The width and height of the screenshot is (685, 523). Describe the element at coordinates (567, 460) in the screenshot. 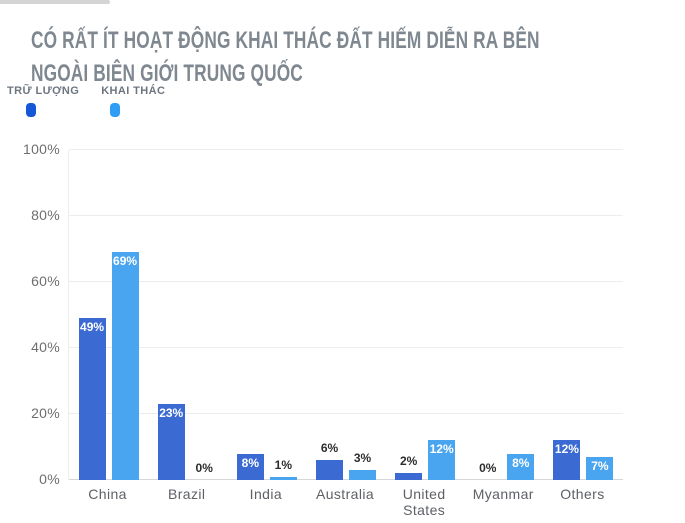

I see `reserves-bar: 12%` at that location.